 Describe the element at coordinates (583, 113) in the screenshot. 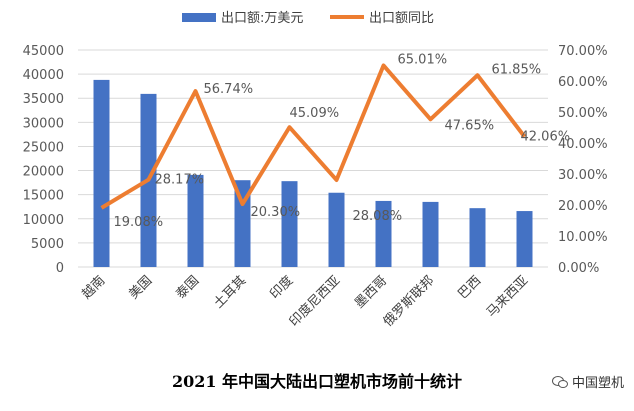

I see `right-tick-label: 50.00%` at that location.